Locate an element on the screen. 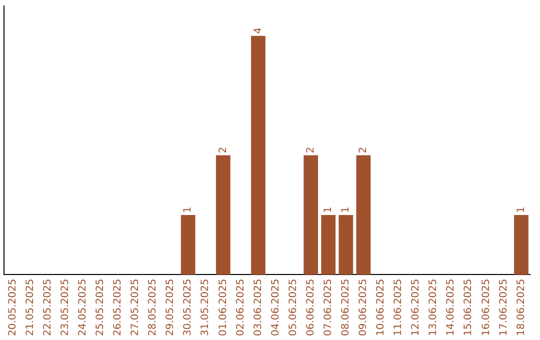 Image resolution: width=540 pixels, height=340 pixels. x-tick-label: 05.06.2025 is located at coordinates (293, 307).